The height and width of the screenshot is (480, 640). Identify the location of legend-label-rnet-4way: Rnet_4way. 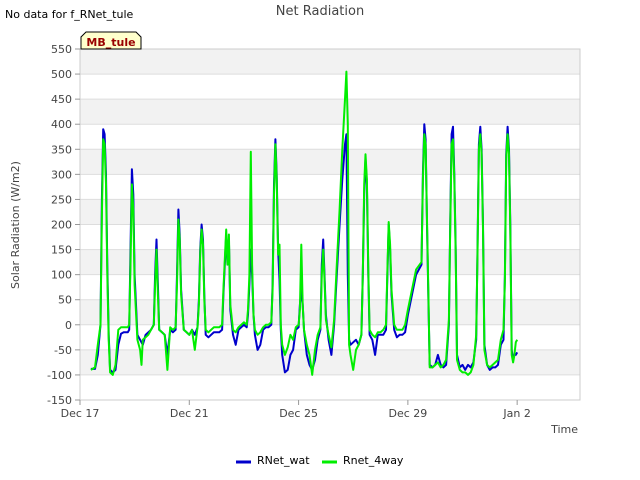
(373, 460).